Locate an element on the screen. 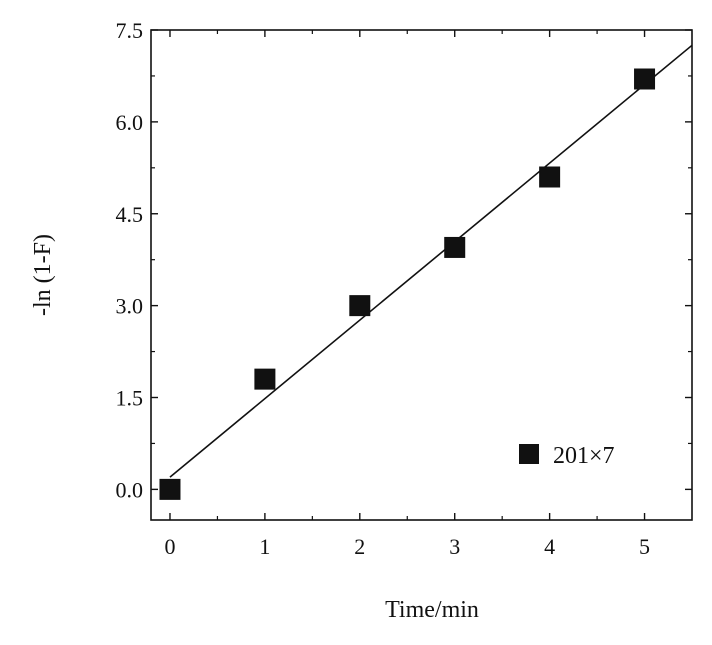 The height and width of the screenshot is (645, 712). x-tick-label: 0 is located at coordinates (169, 546).